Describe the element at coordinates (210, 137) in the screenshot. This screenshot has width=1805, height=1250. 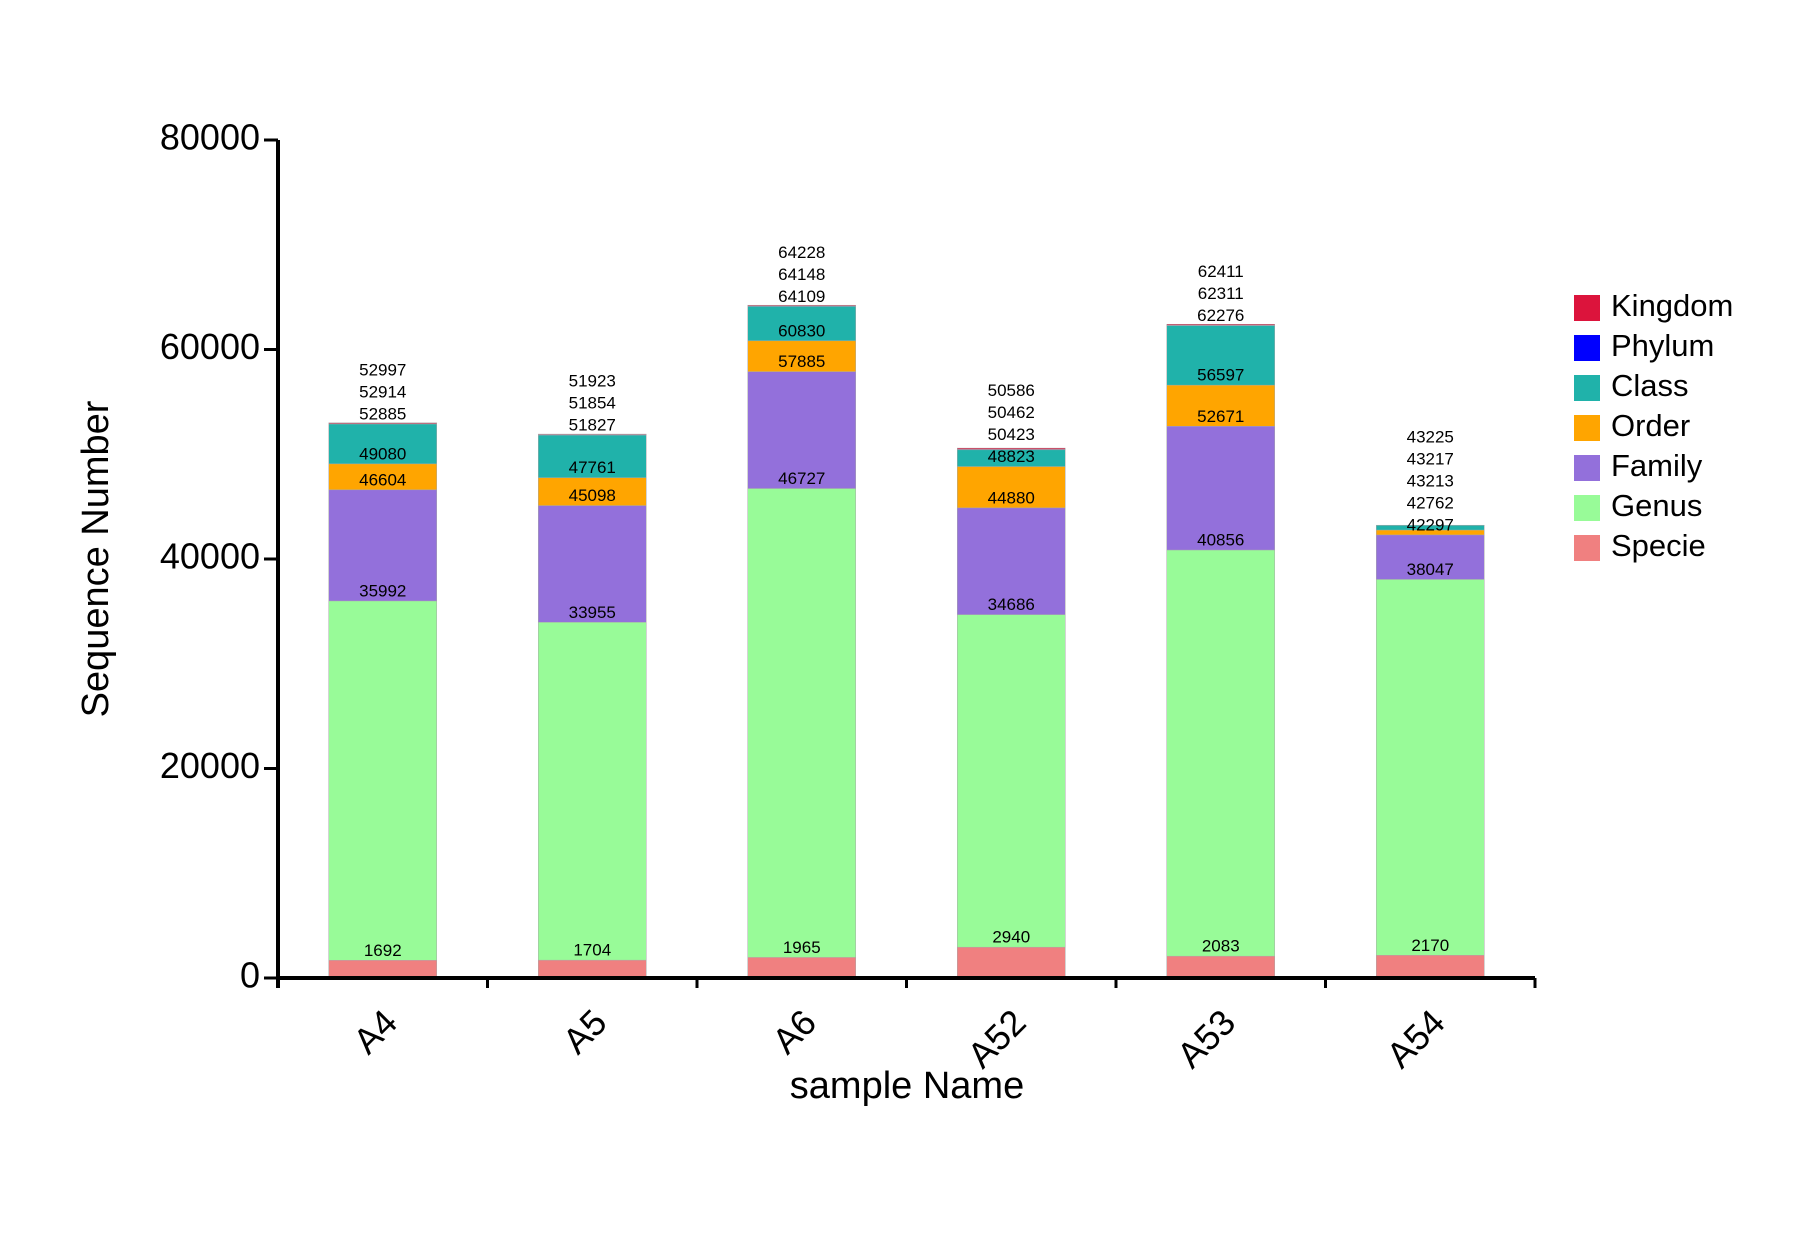
I see `y-tick-label: 80000` at that location.